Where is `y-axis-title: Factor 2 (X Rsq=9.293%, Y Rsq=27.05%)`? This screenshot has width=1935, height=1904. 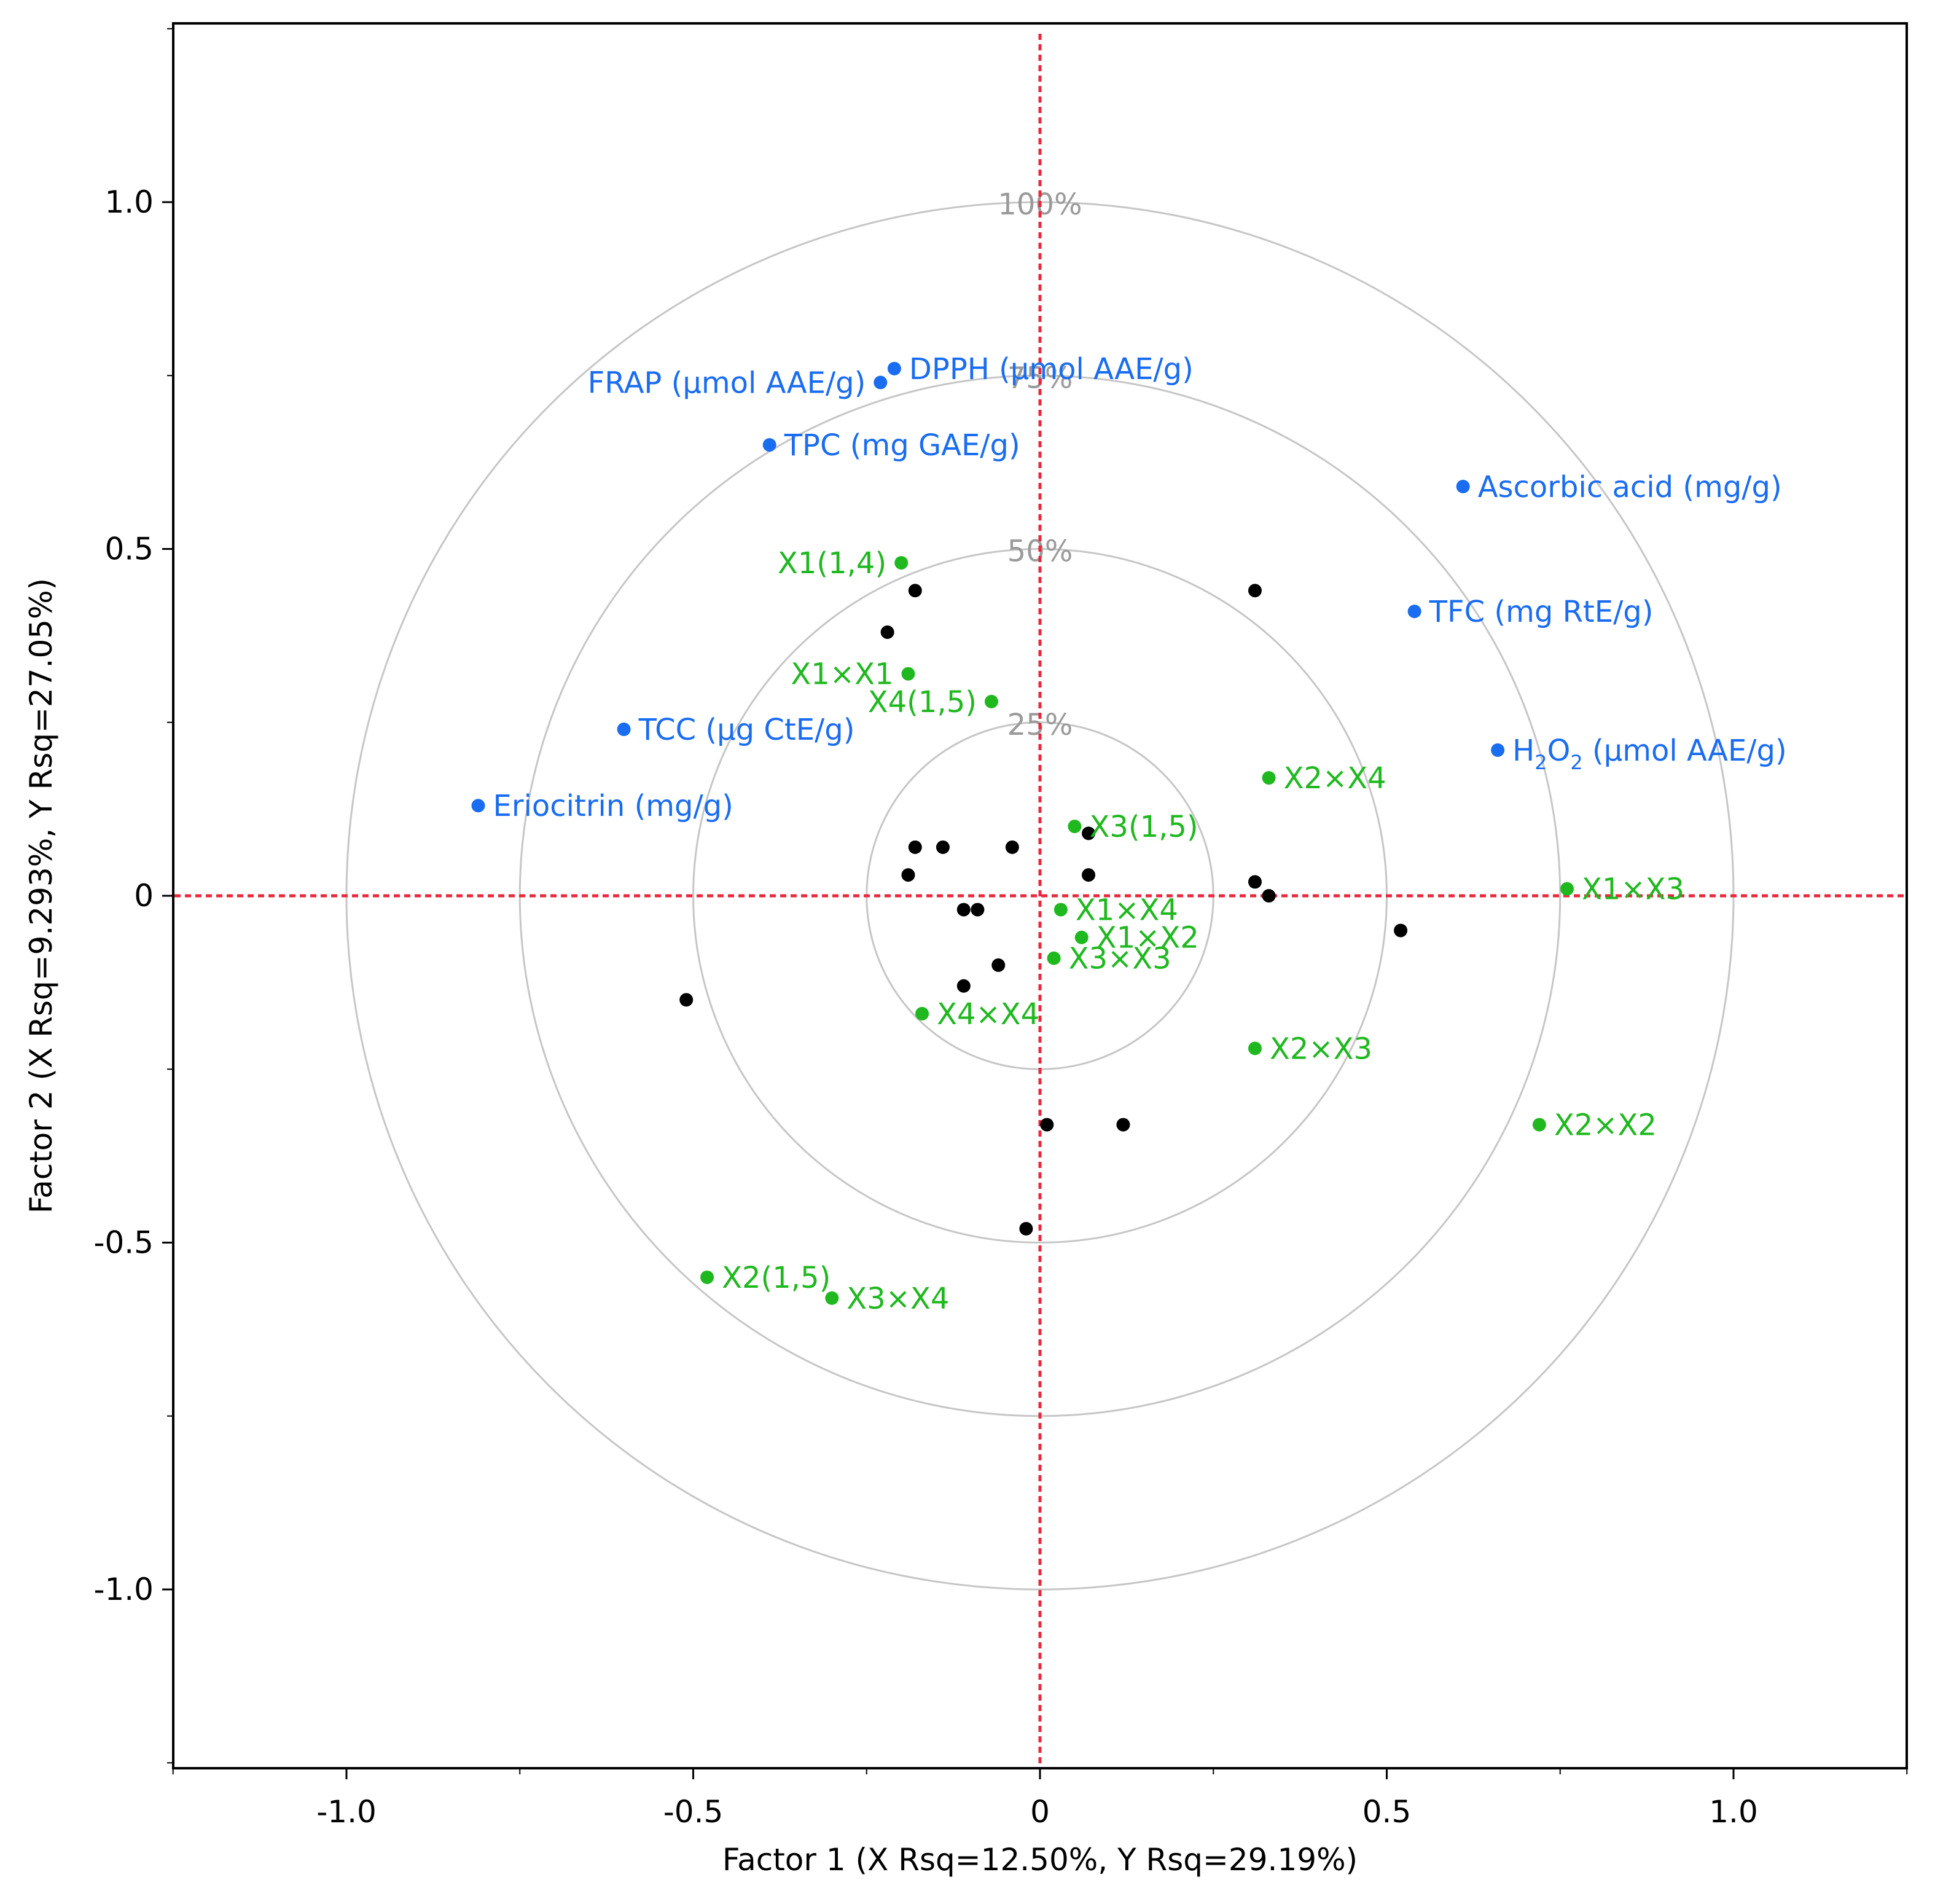 y-axis-title: Factor 2 (X Rsq=9.293%, Y Rsq=27.05%) is located at coordinates (41, 895).